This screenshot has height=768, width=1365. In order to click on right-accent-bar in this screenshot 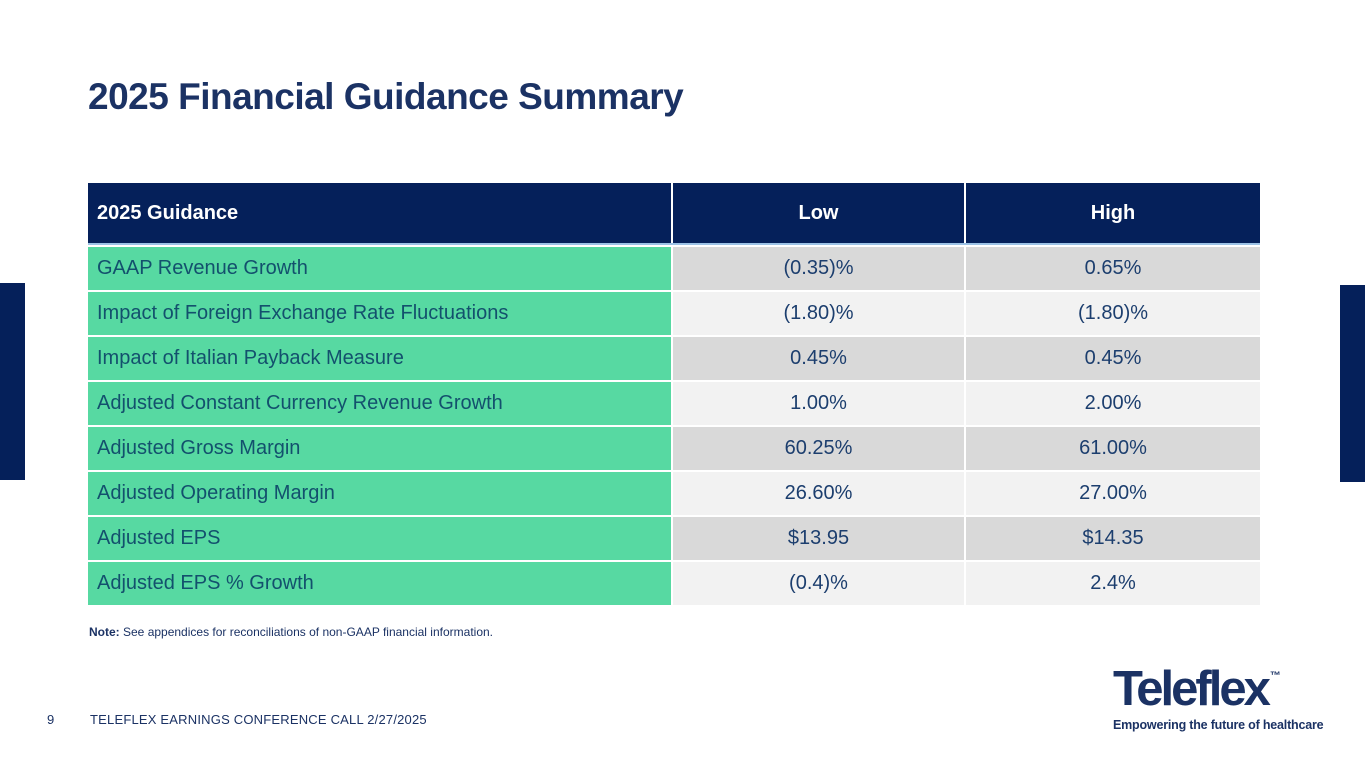, I will do `click(1352, 383)`.